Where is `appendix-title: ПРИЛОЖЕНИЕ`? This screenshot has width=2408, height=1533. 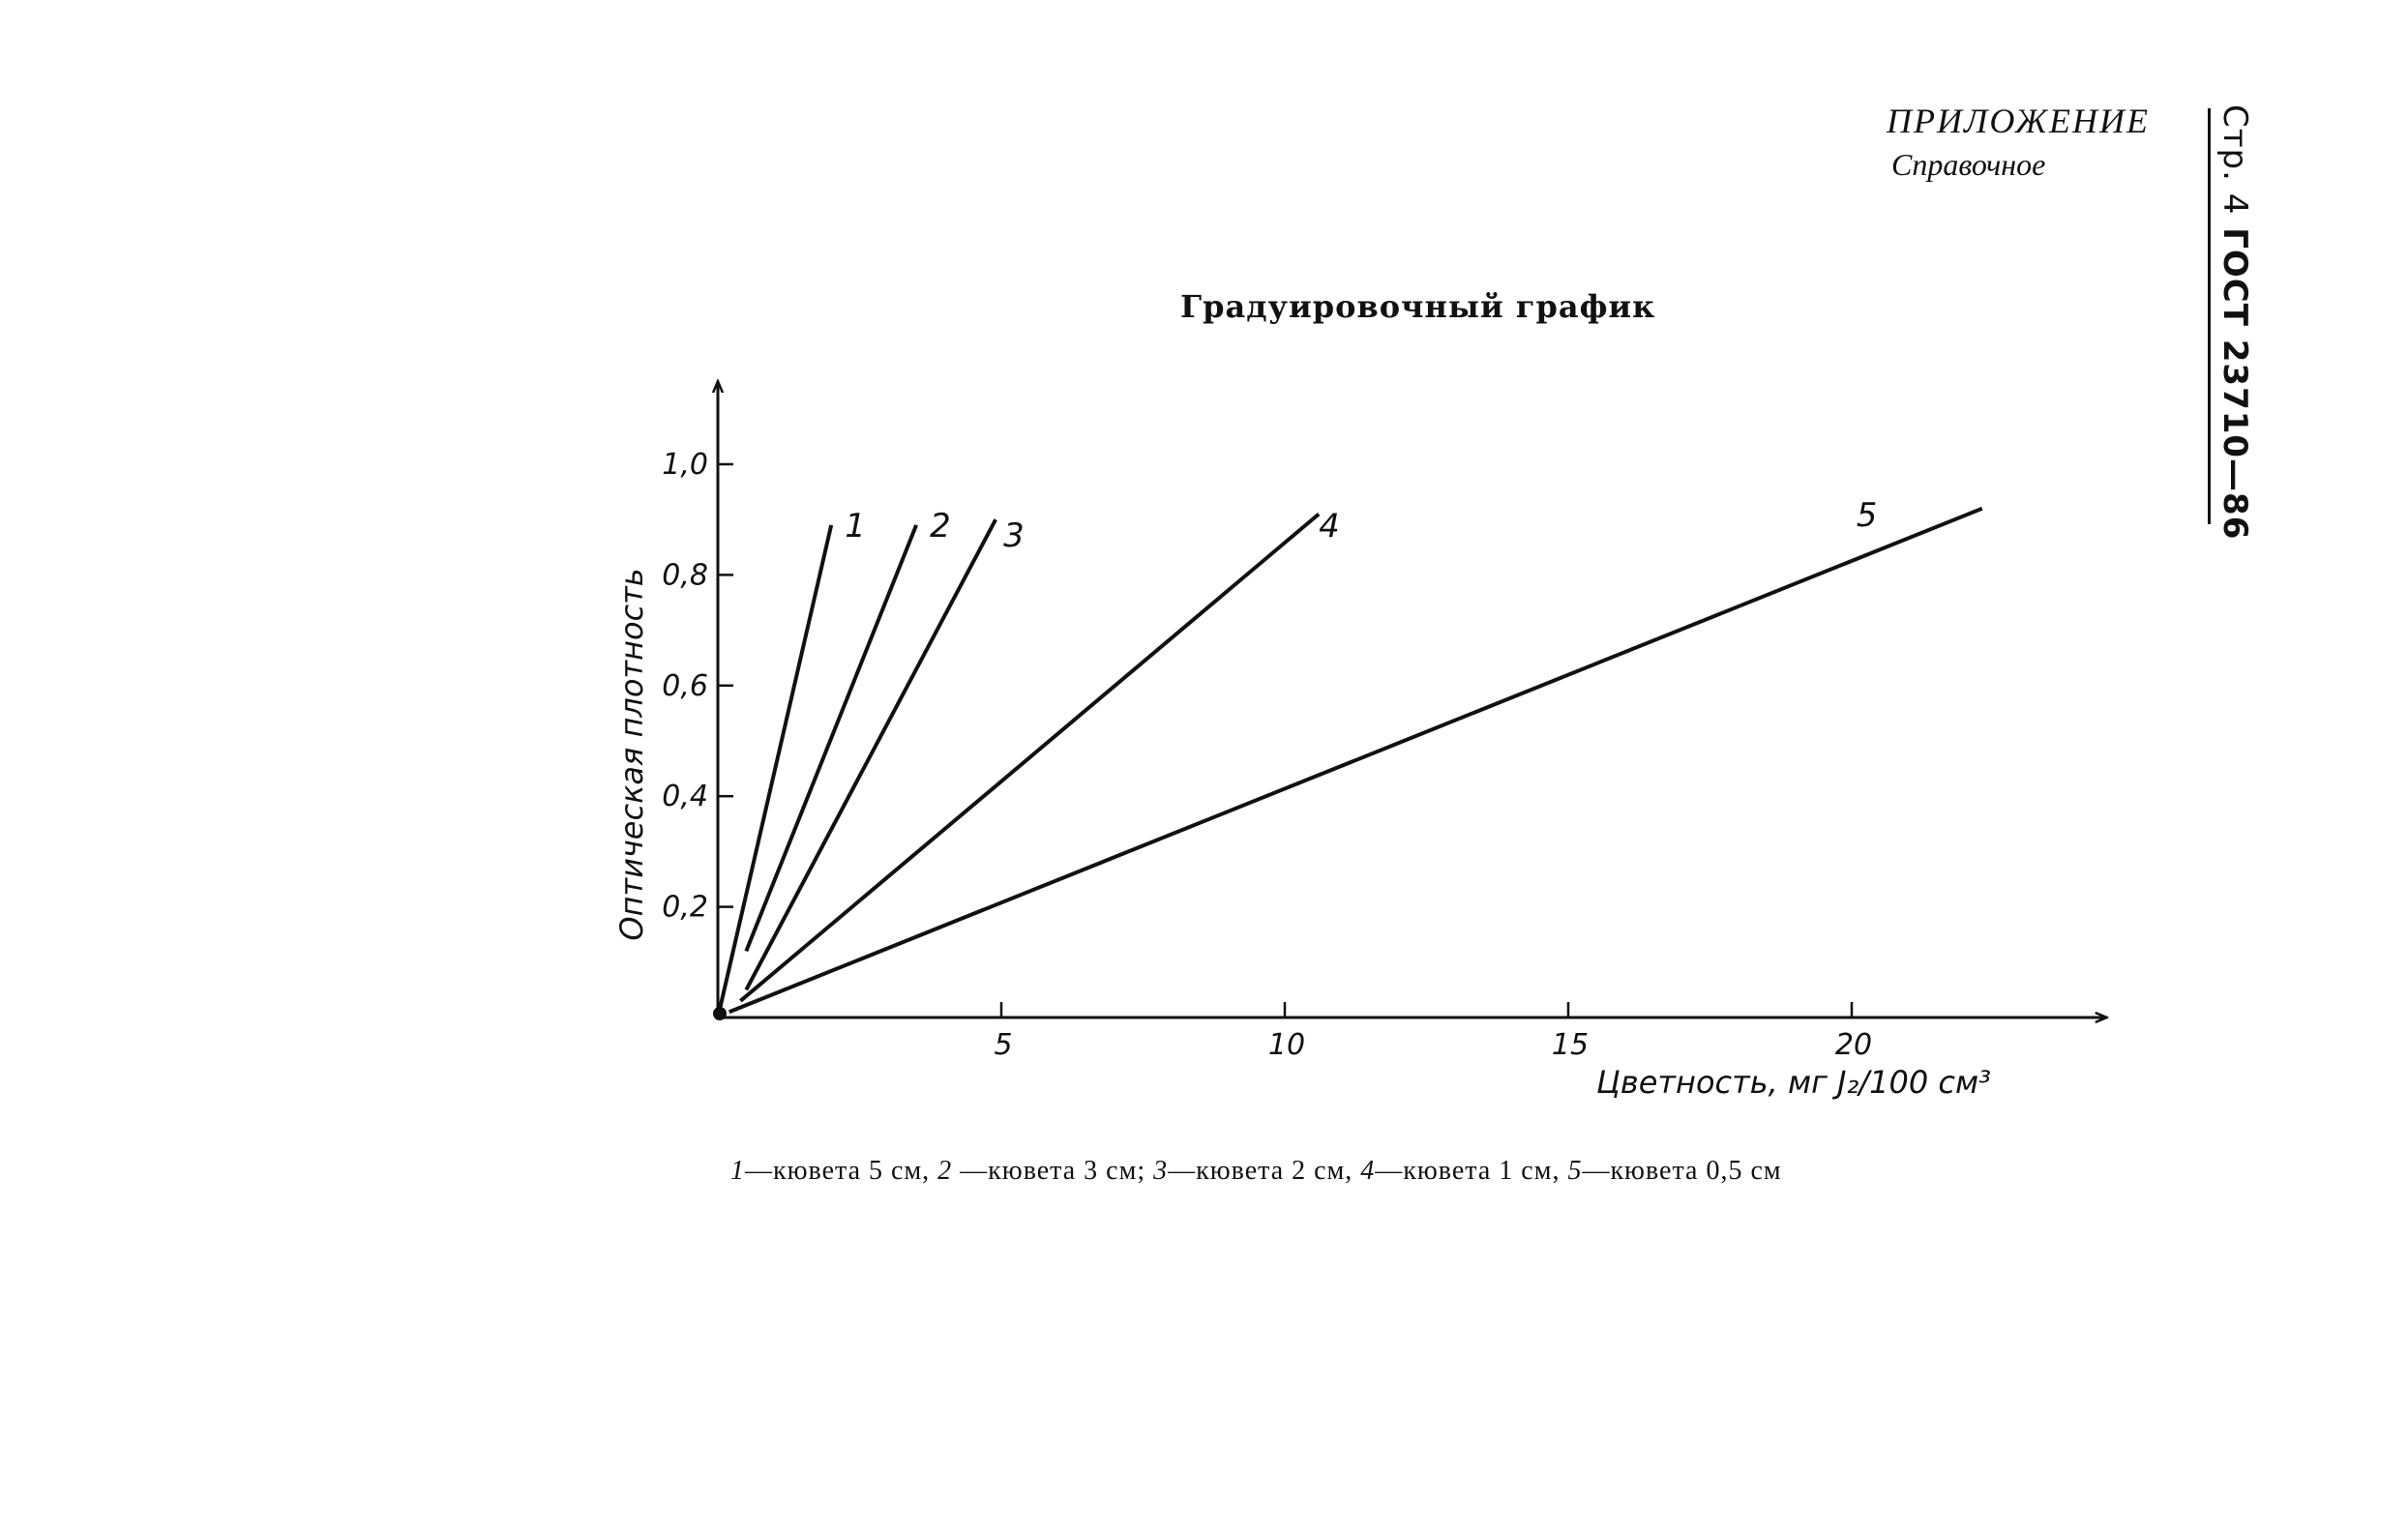 appendix-title: ПРИЛОЖЕНИЕ is located at coordinates (2018, 121).